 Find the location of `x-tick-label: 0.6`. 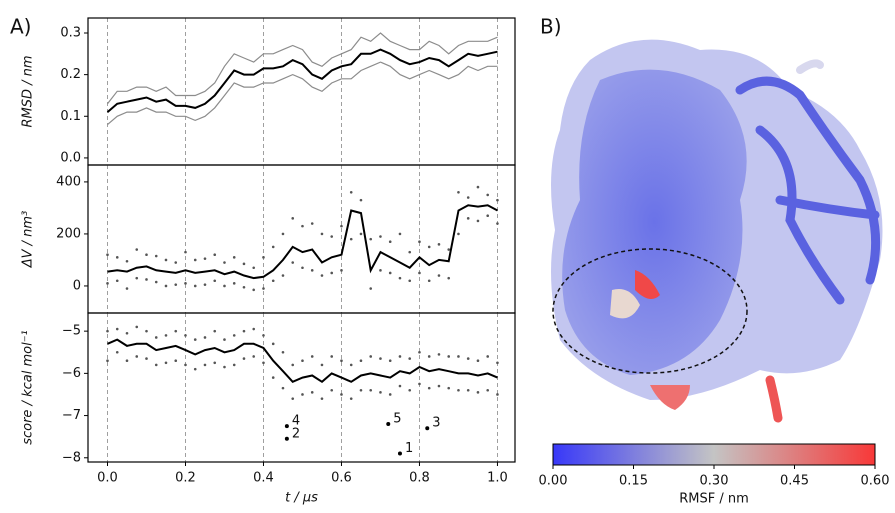

x-tick-label: 0.6 is located at coordinates (341, 478).